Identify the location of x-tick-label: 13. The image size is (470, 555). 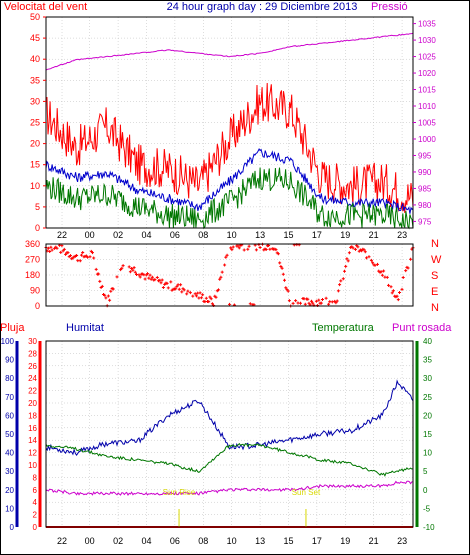
(260, 235).